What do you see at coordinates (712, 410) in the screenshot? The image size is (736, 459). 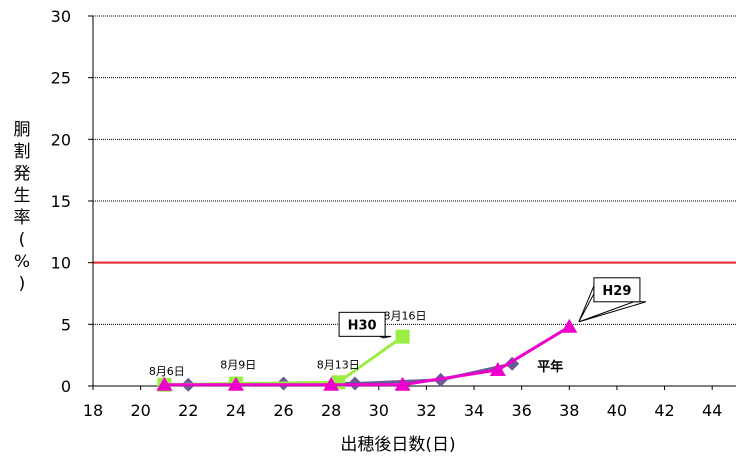 I see `x-tick-label-44: 44` at bounding box center [712, 410].